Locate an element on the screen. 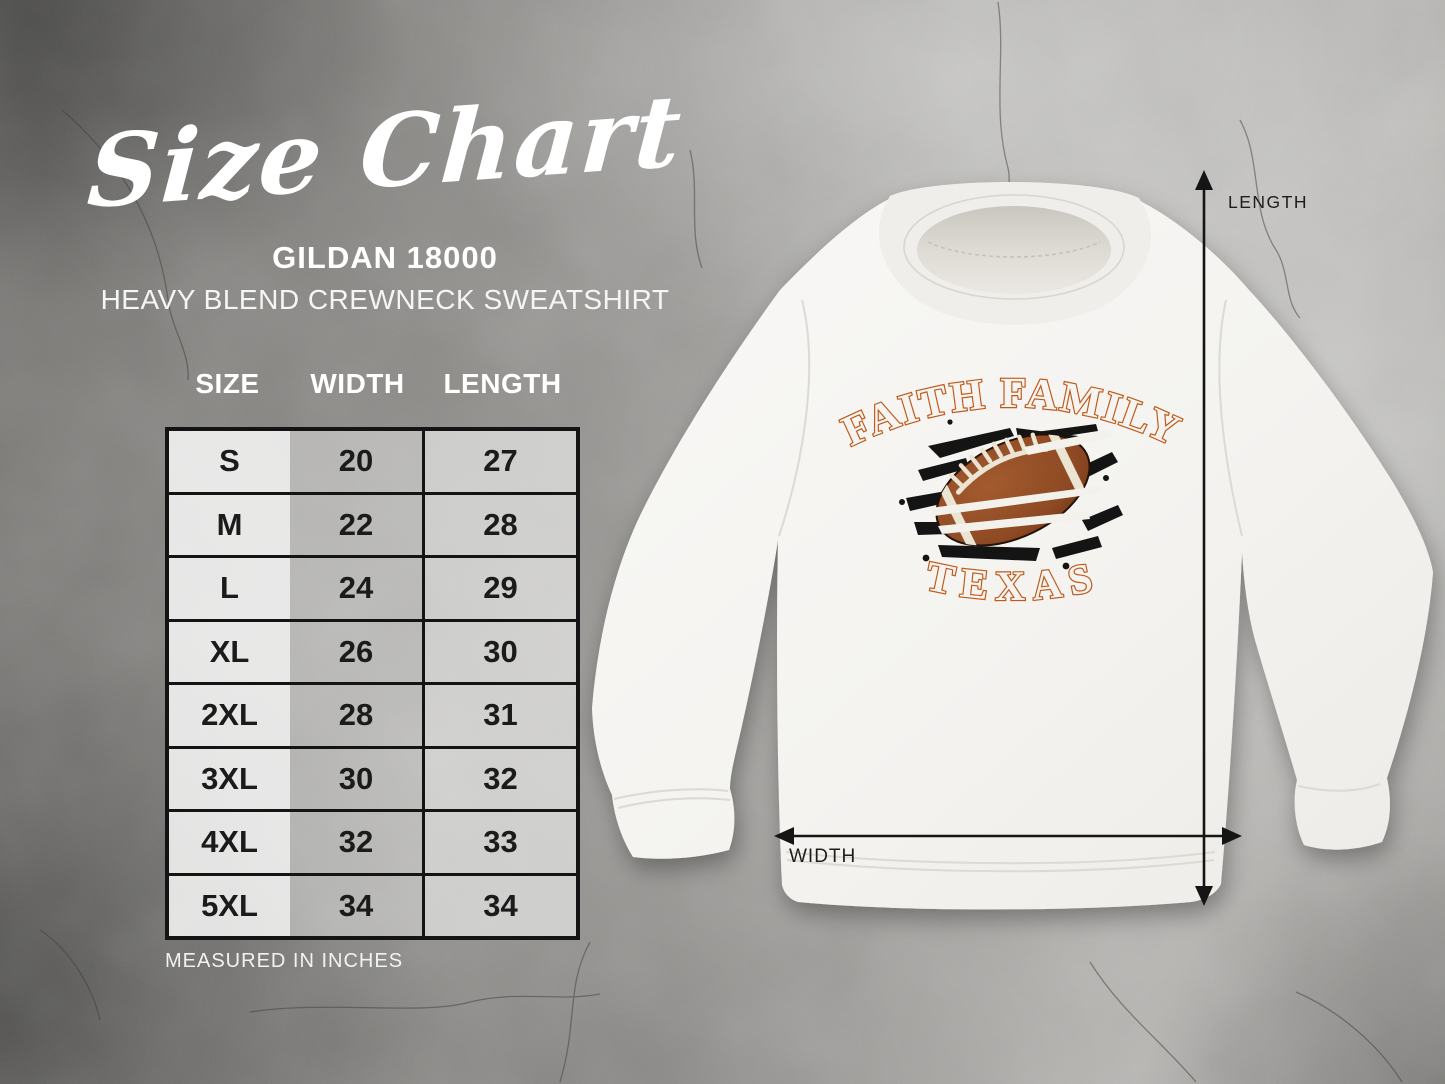  column-header-length: LENGTH is located at coordinates (502, 383).